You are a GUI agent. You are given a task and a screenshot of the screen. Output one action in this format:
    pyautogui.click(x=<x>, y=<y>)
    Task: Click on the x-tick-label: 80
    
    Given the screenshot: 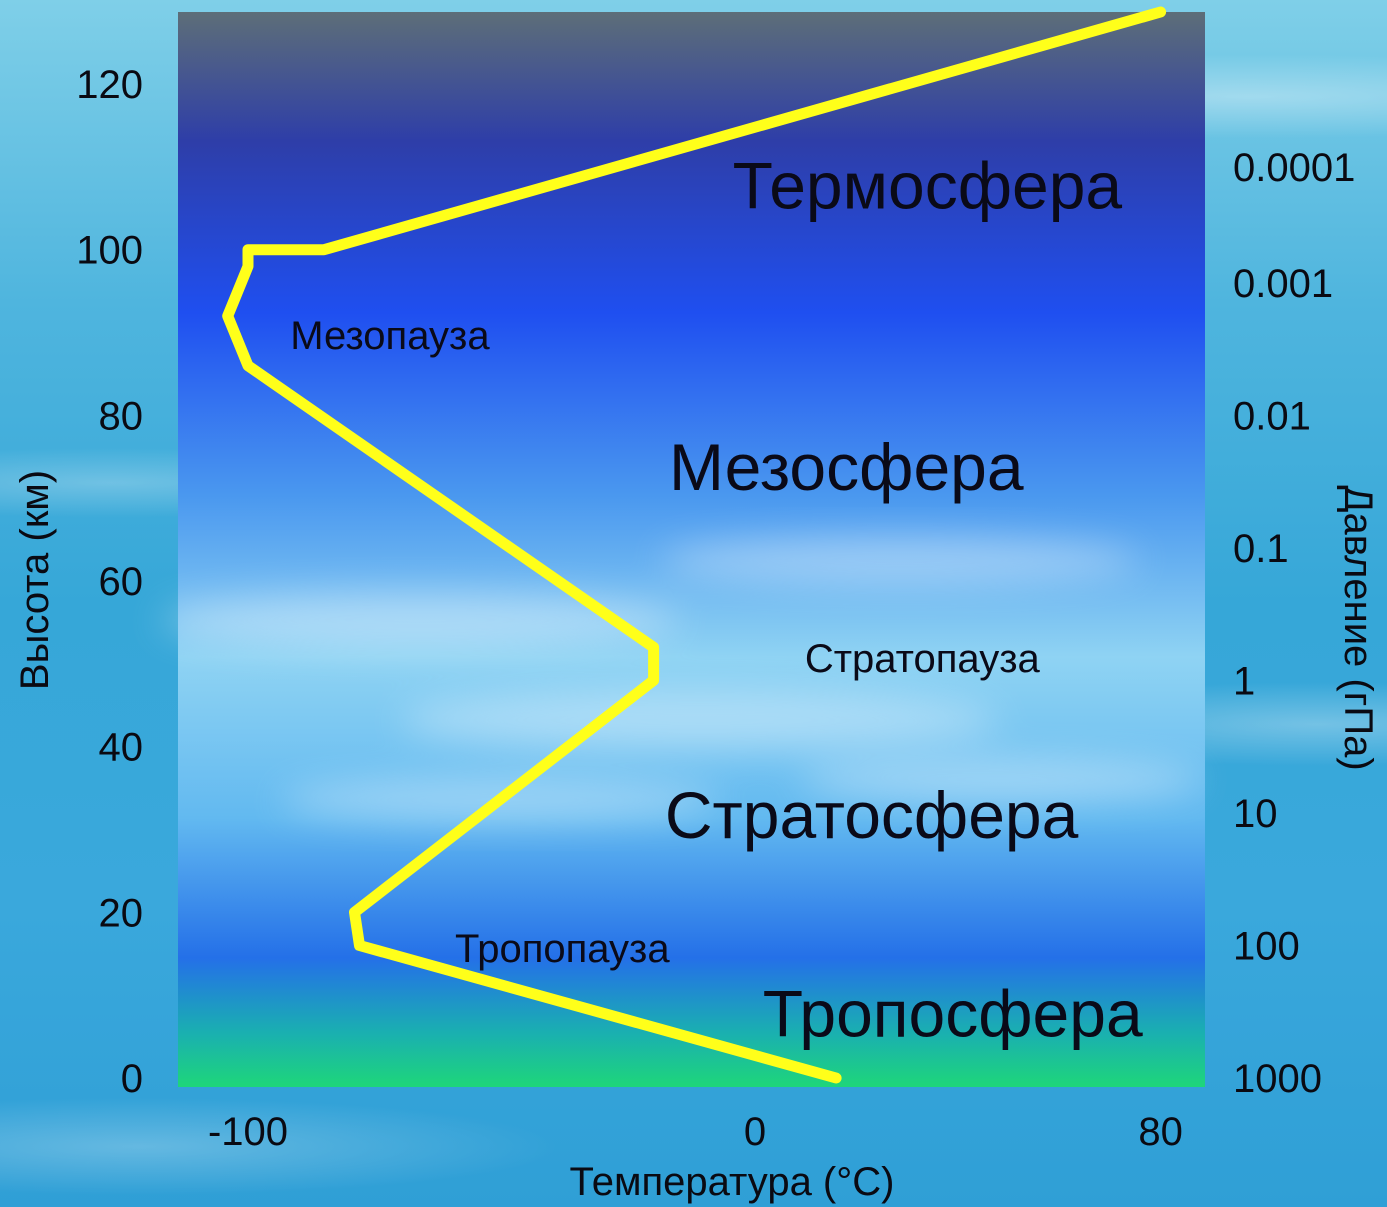 What is the action you would take?
    pyautogui.click(x=1160, y=1132)
    